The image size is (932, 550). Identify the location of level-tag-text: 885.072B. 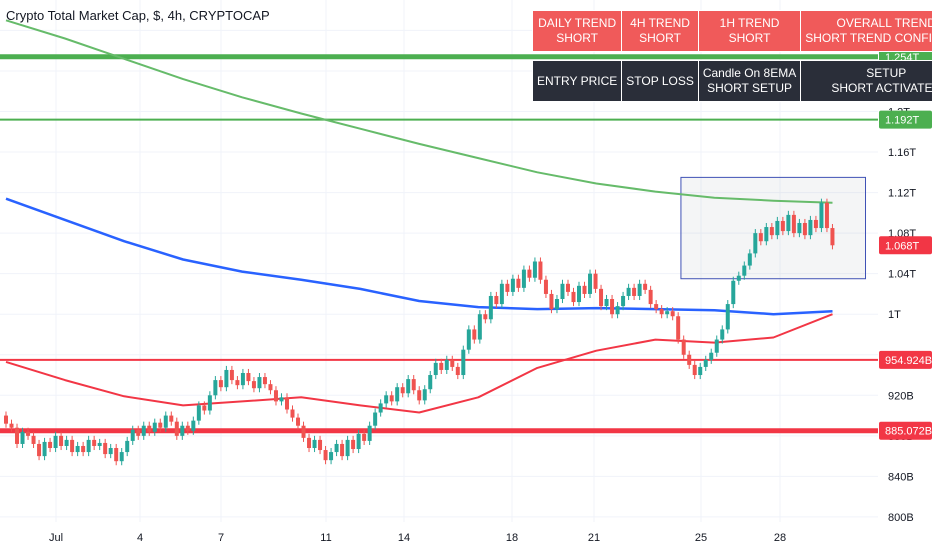
(908, 432).